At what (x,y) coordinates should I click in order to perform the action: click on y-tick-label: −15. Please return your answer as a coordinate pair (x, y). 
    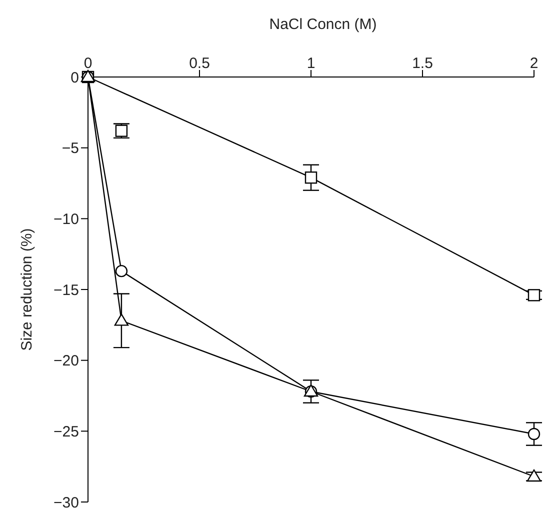
    Looking at the image, I should click on (66, 290).